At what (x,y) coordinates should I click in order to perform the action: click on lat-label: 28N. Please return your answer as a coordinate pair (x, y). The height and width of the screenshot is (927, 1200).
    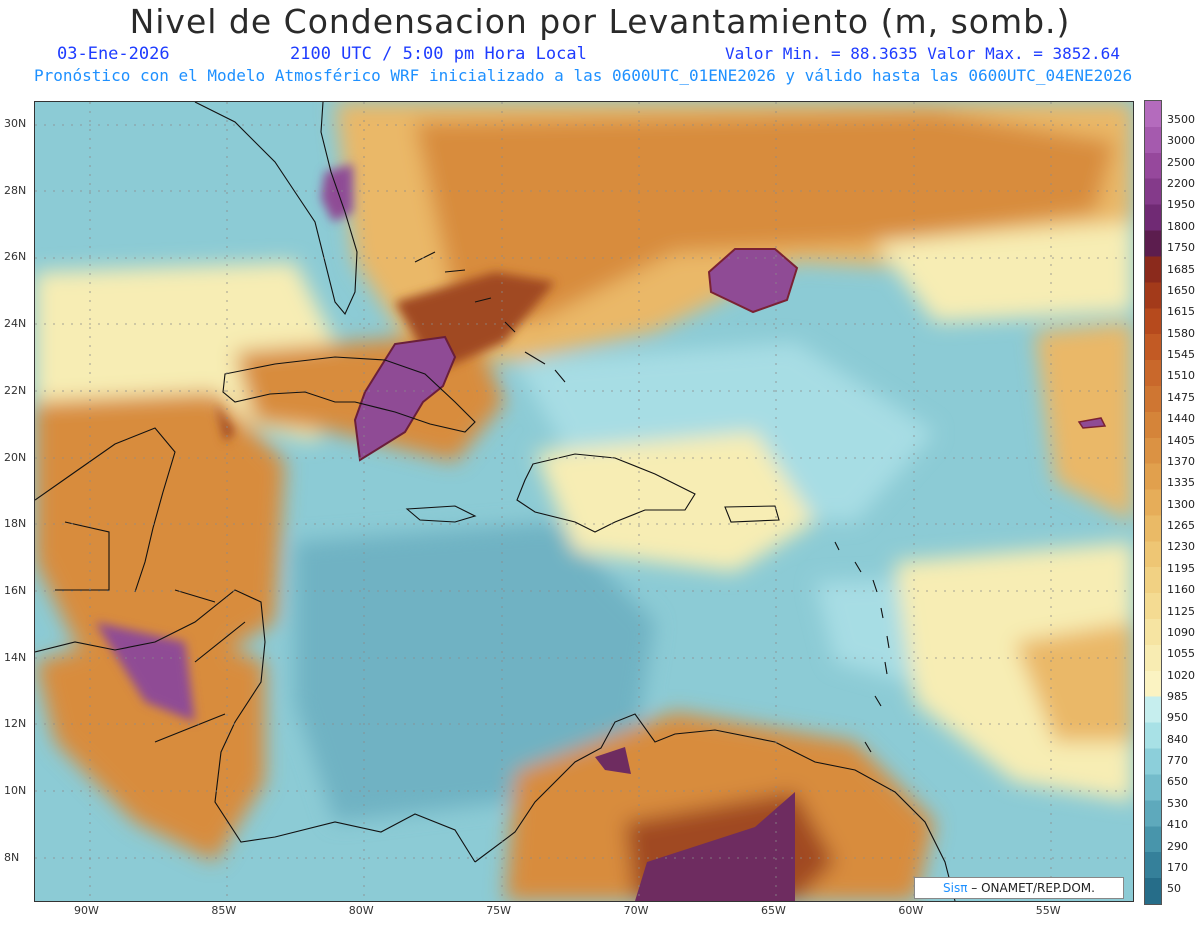
    Looking at the image, I should click on (15, 190).